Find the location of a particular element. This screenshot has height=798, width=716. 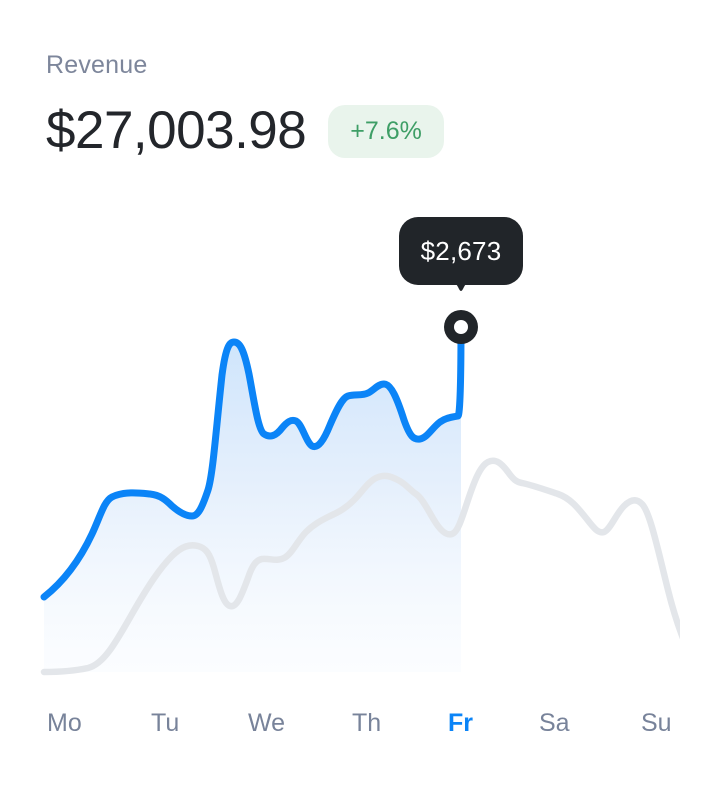

metric-label: Revenue is located at coordinates (97, 65).